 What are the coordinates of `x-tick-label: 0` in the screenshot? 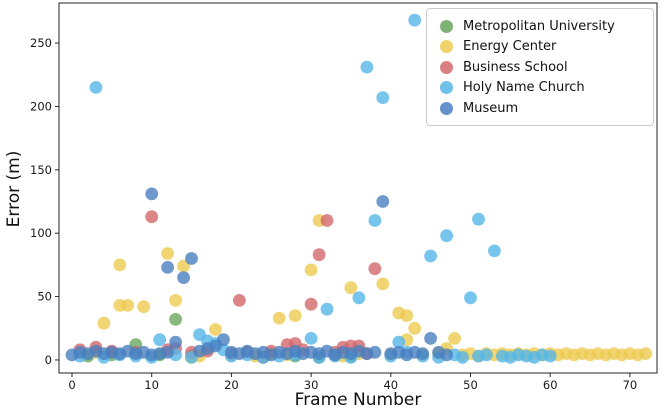 It's located at (71, 385).